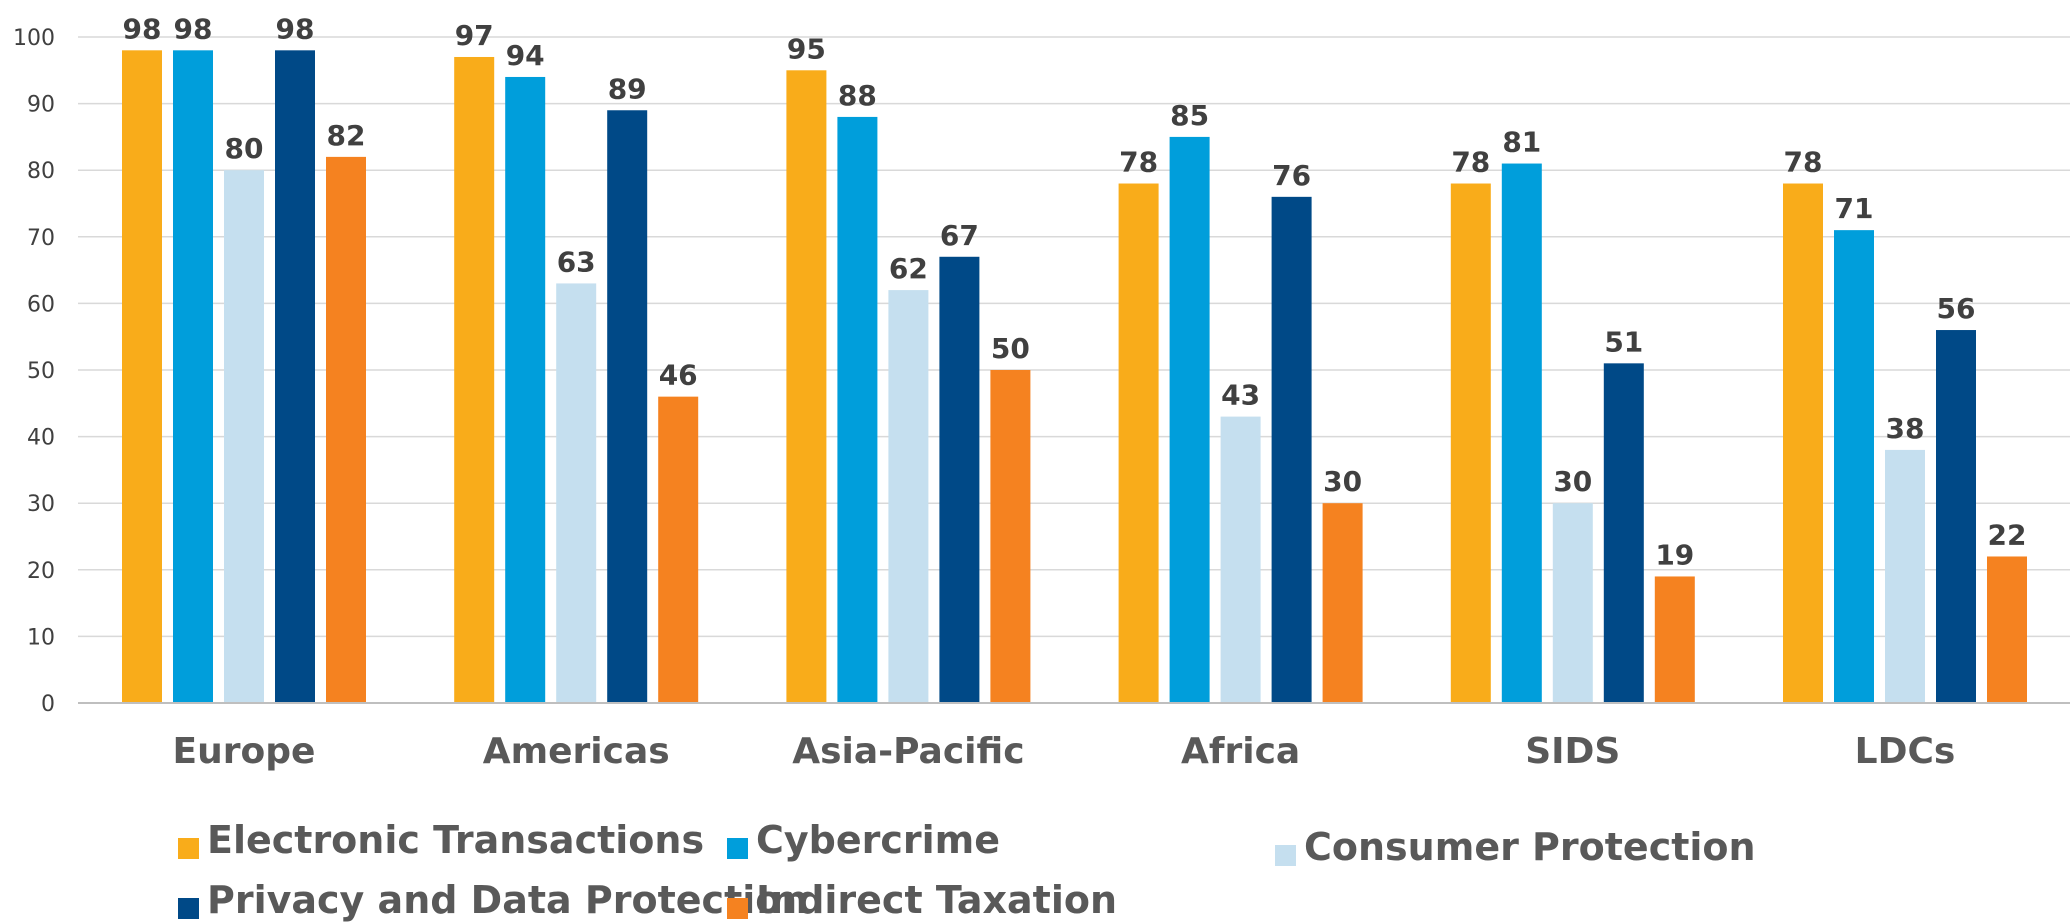 The height and width of the screenshot is (922, 2070). What do you see at coordinates (41, 304) in the screenshot?
I see `y-tick-label: 60` at bounding box center [41, 304].